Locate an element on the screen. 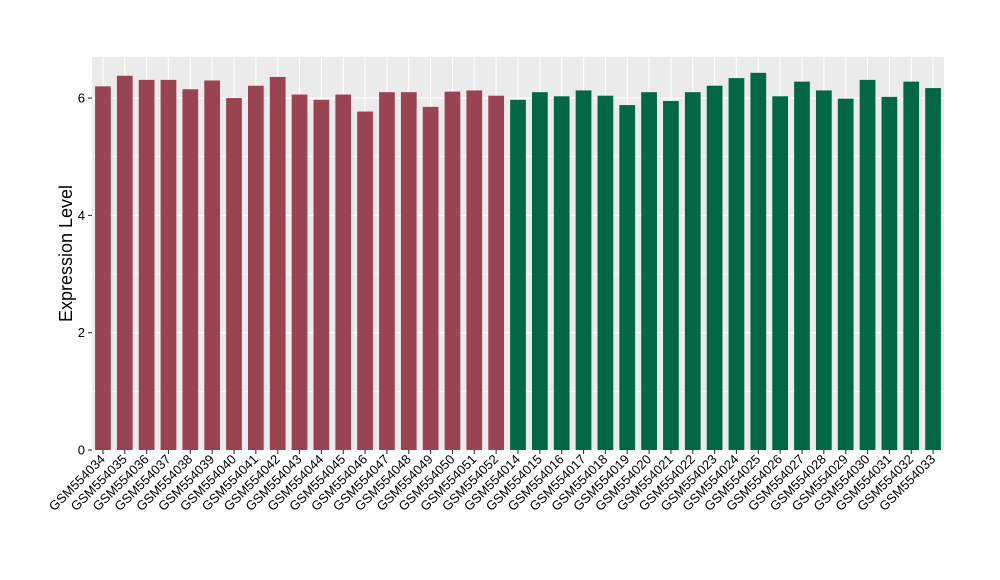 The width and height of the screenshot is (1000, 580). bar-GSM554020 is located at coordinates (649, 271).